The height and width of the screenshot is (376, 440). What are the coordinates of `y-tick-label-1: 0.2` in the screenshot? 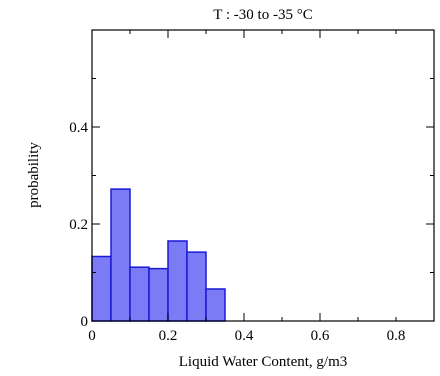 It's located at (78, 225).